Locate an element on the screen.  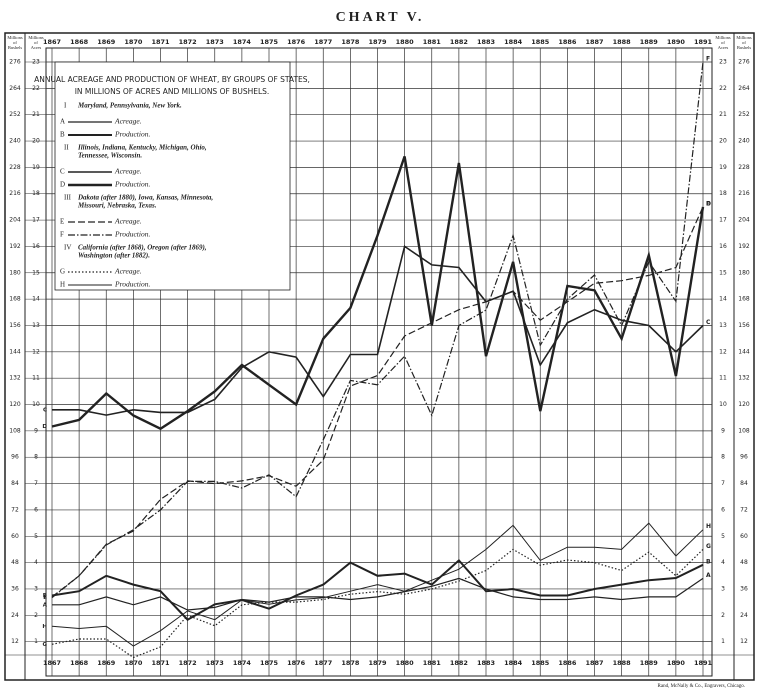
series-start-letter: E is located at coordinates (45, 597).